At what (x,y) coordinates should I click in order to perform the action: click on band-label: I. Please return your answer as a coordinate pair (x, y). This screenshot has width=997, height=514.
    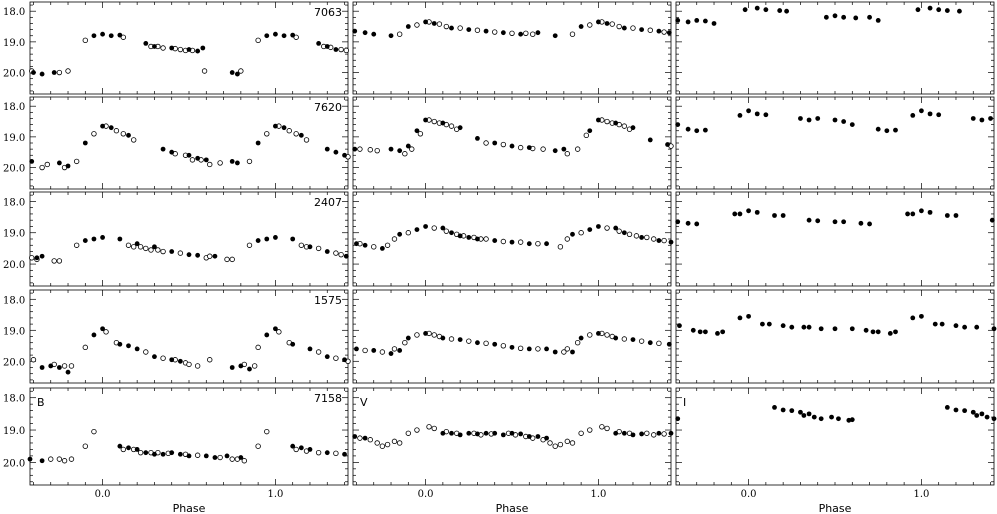
    Looking at the image, I should click on (684, 402).